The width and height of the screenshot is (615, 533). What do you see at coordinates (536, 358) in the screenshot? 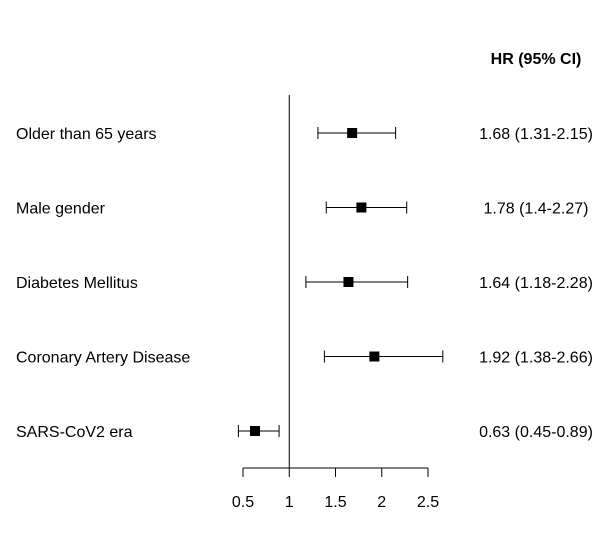
I see `ci-value: 1.92 (1.38-2.66)` at bounding box center [536, 358].